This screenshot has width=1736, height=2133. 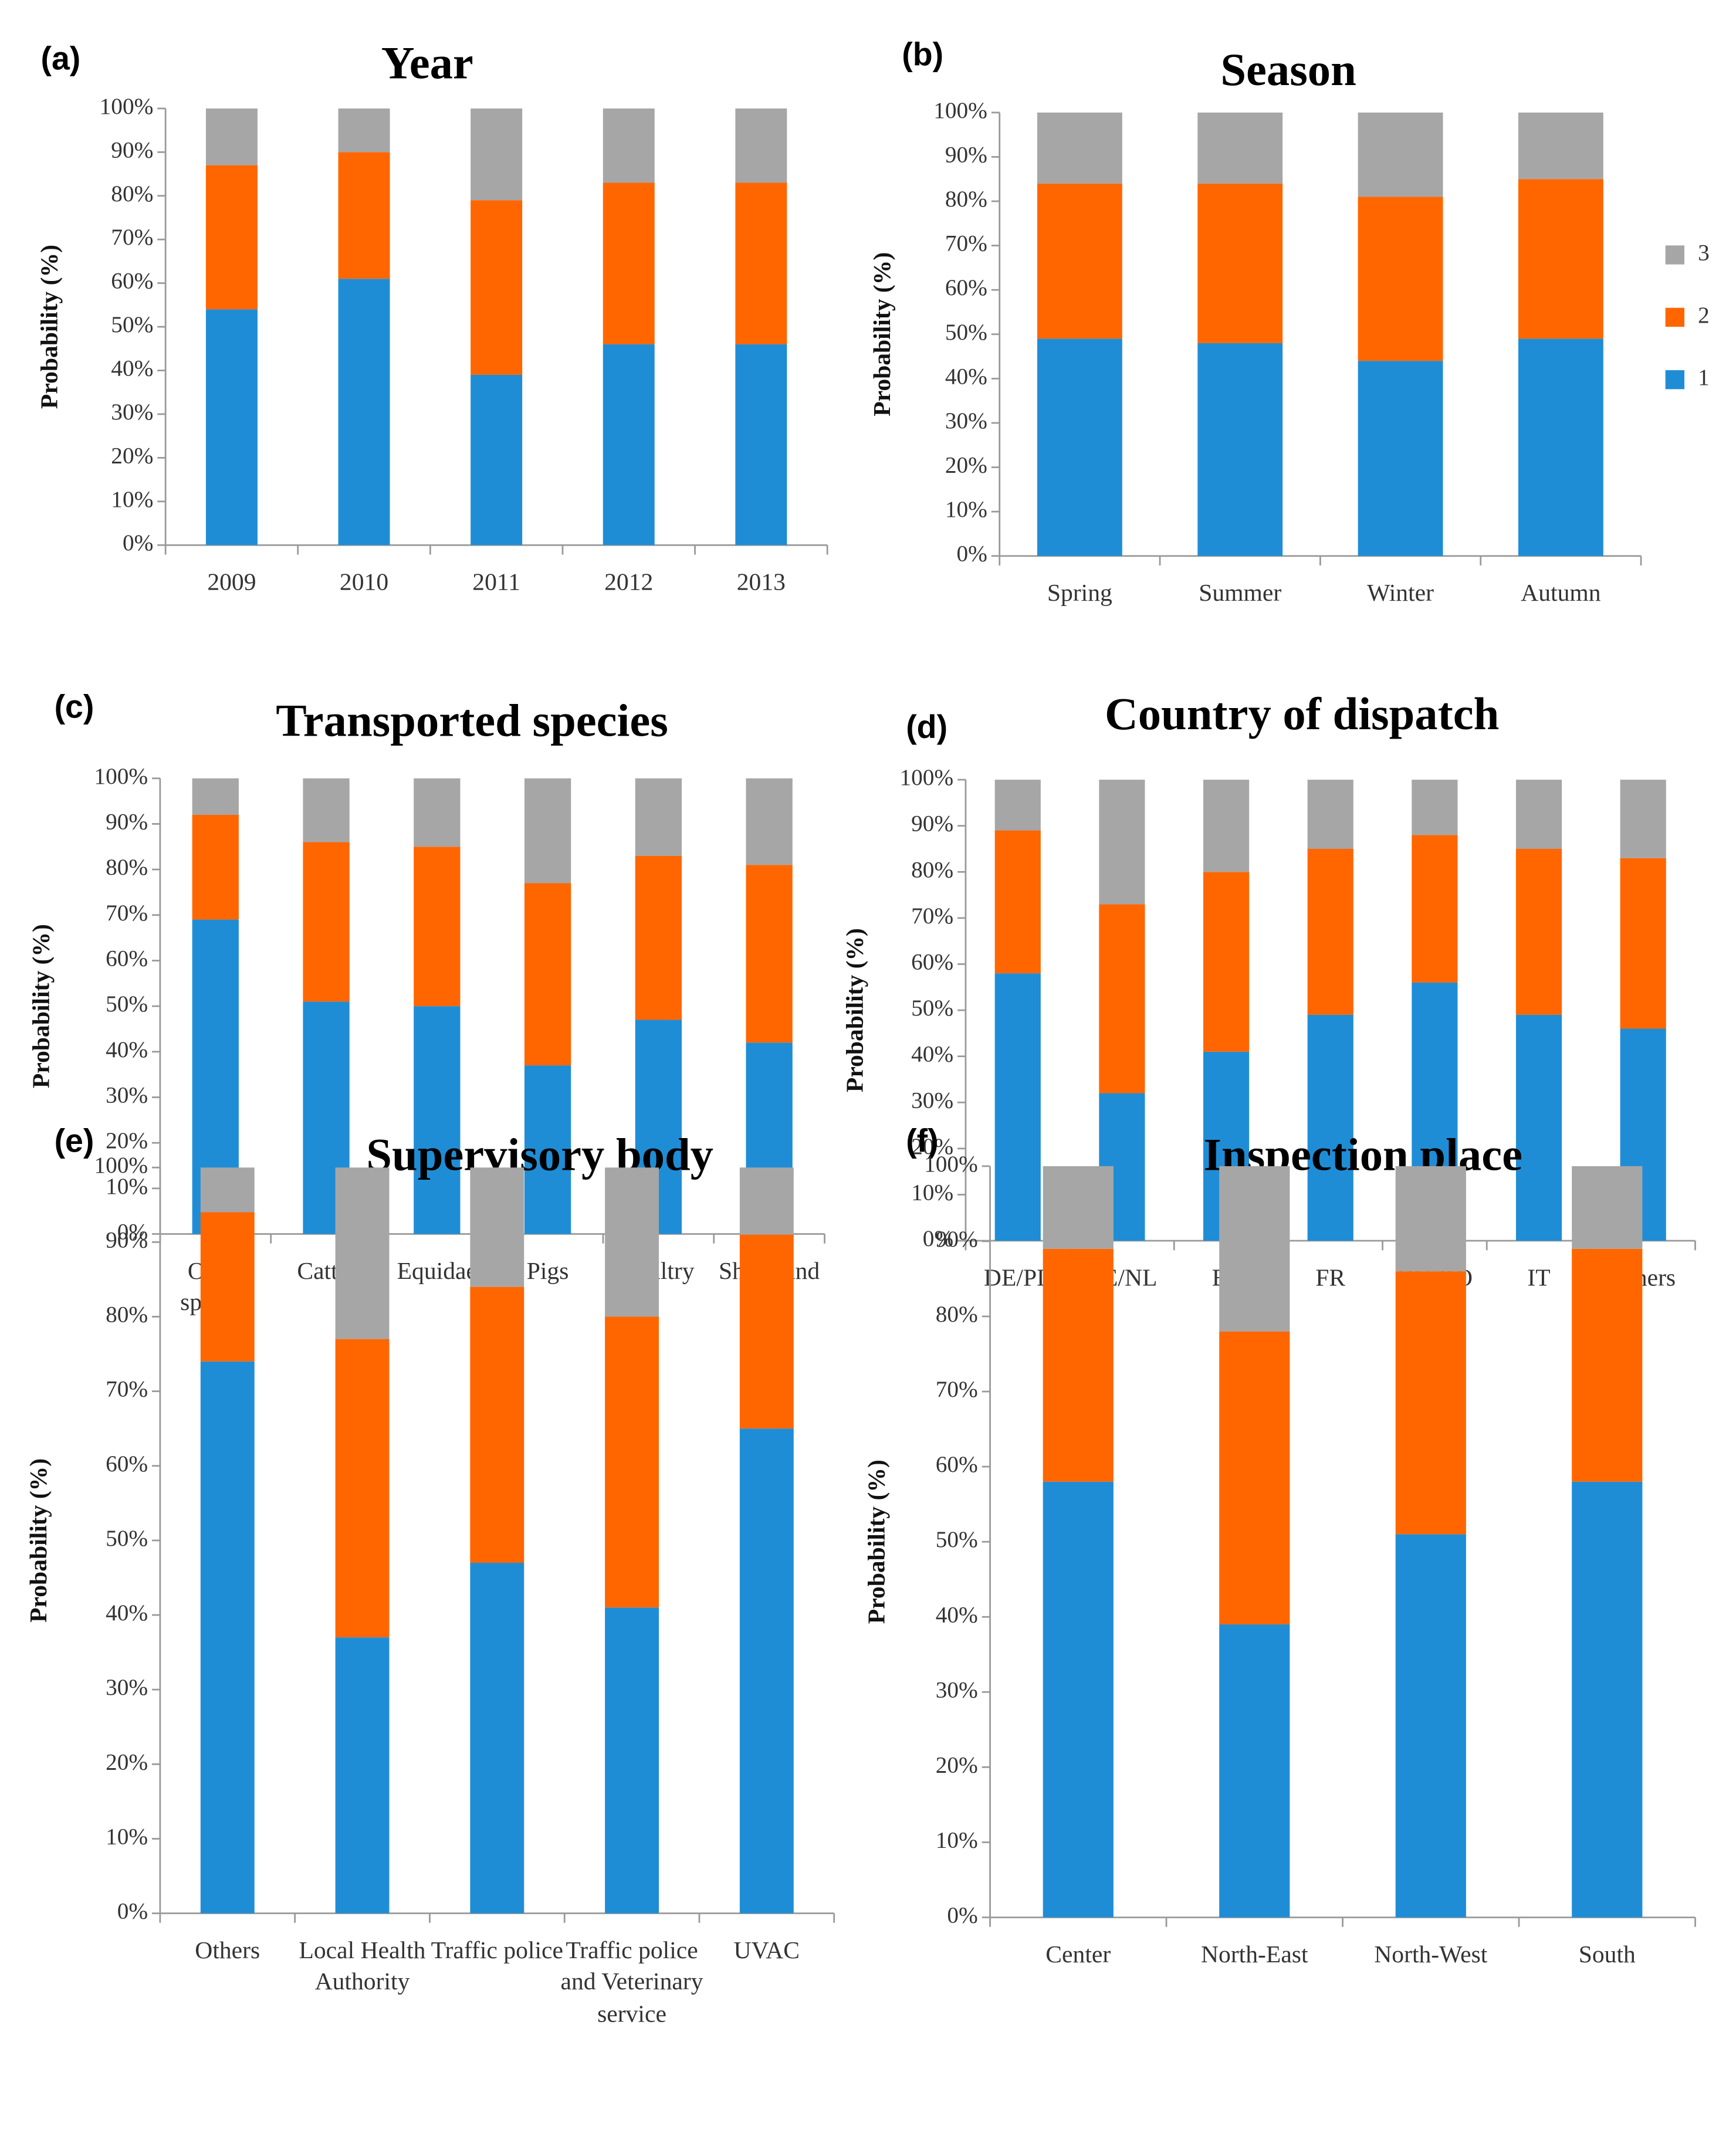 I want to click on x-tick-label: Summer, so click(x=1240, y=593).